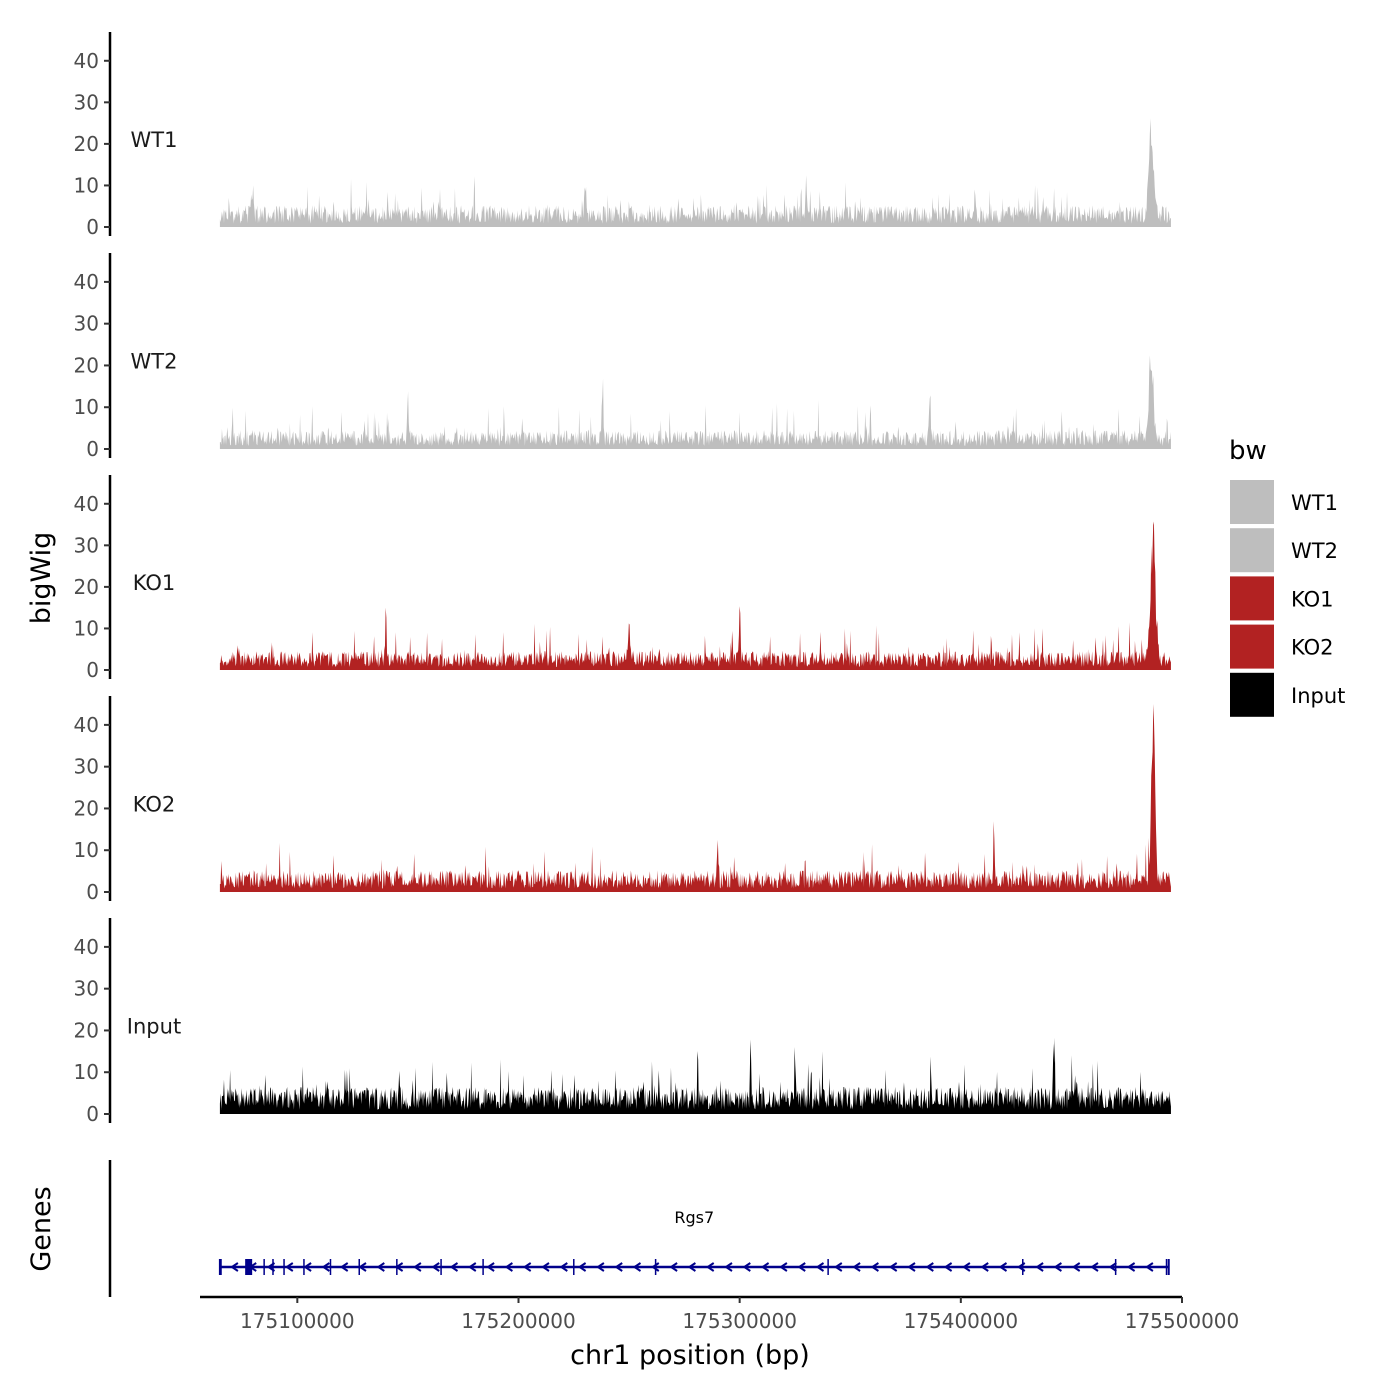  Describe the element at coordinates (695, 1075) in the screenshot. I see `signal-area-input` at that location.